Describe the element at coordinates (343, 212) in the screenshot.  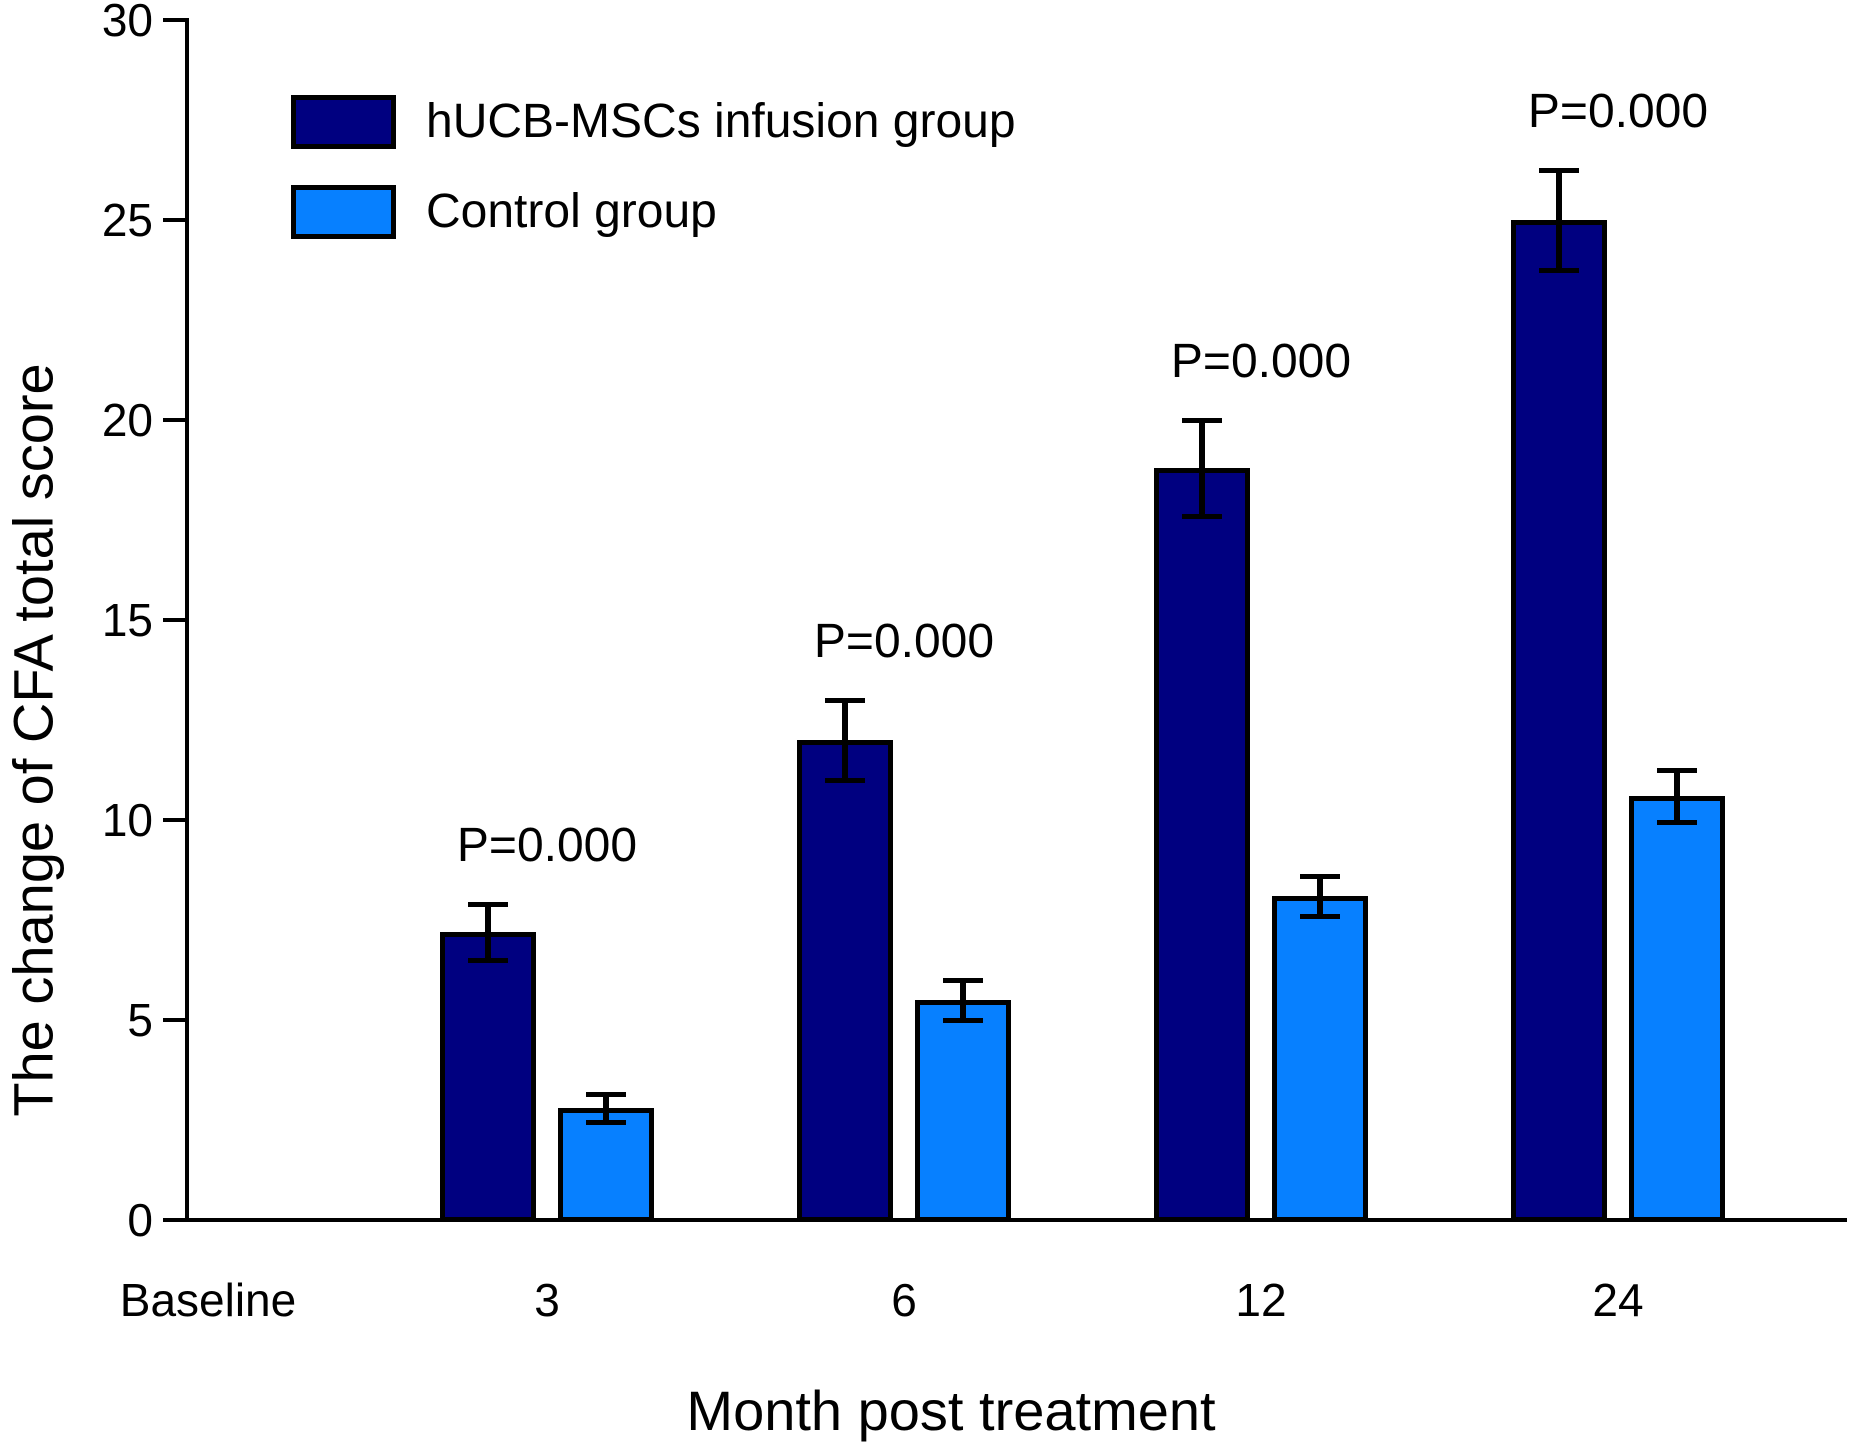
I see `legend-swatch-control-group` at that location.